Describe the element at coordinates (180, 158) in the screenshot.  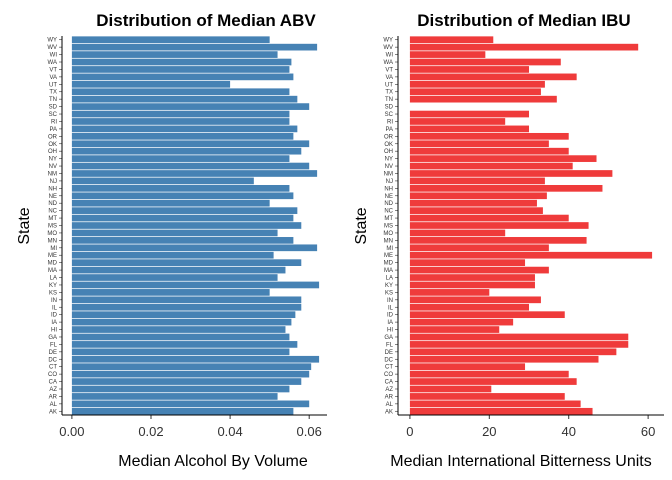
I see `abv-bar-ny` at that location.